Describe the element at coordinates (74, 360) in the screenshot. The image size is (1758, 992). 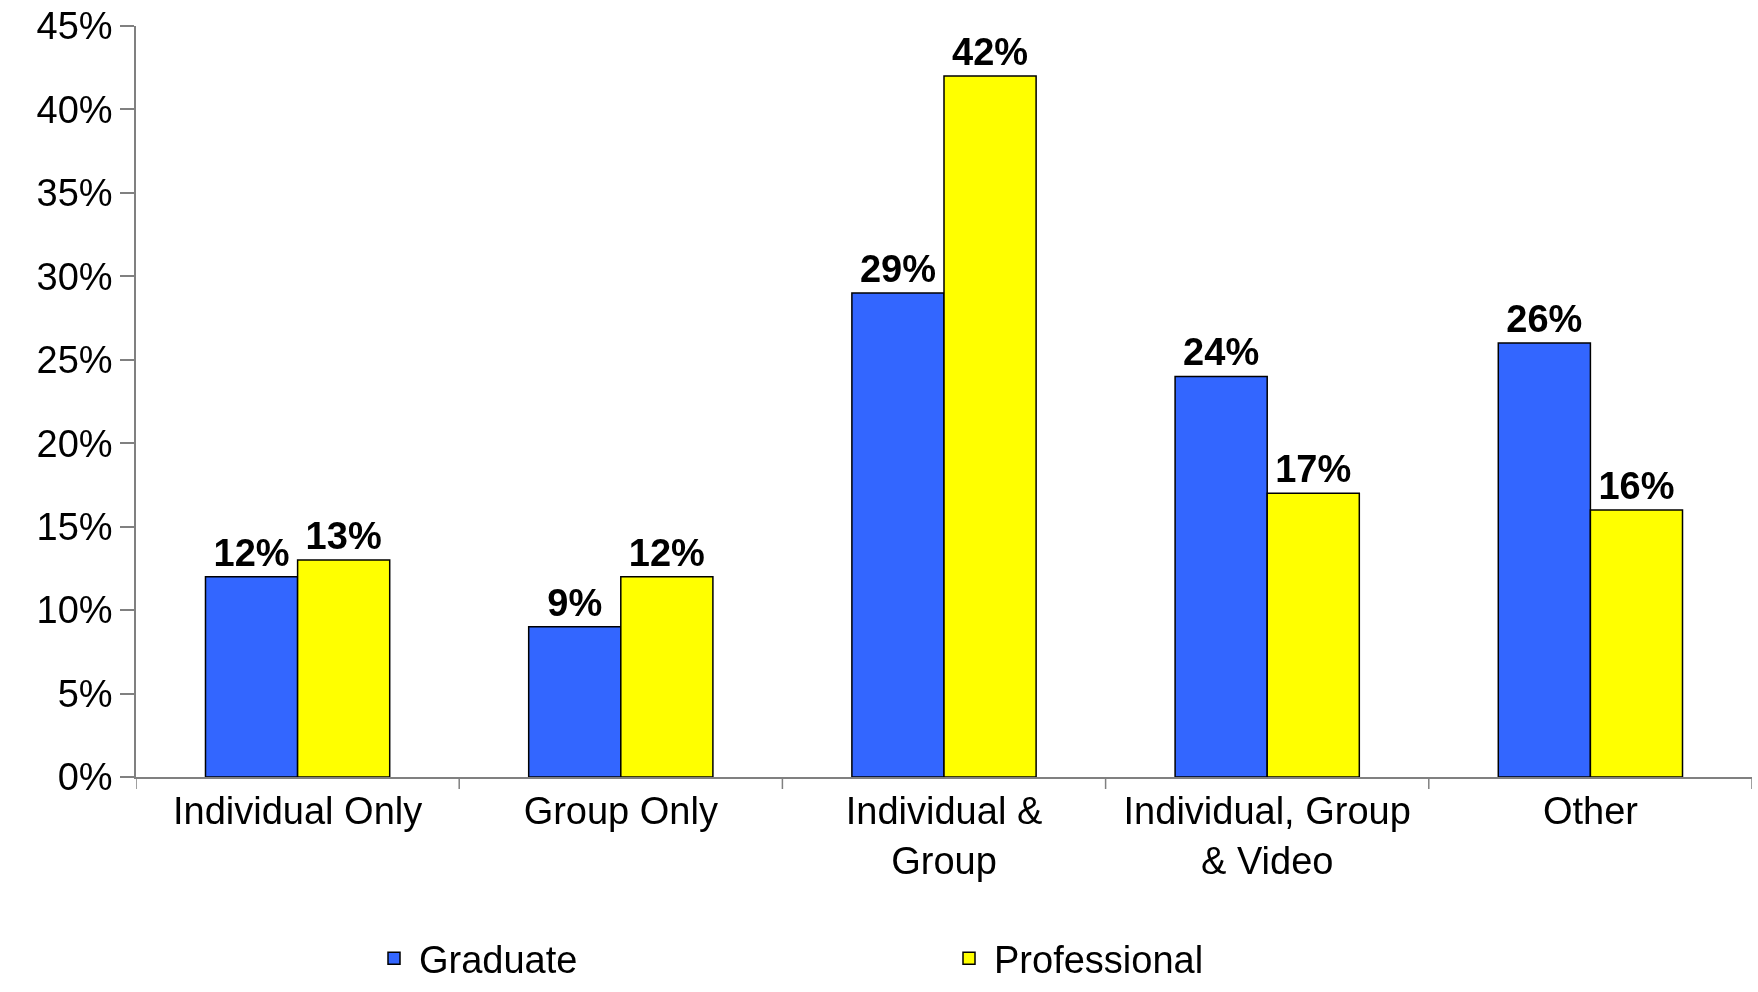
I see `y-tick-label: 25%` at that location.